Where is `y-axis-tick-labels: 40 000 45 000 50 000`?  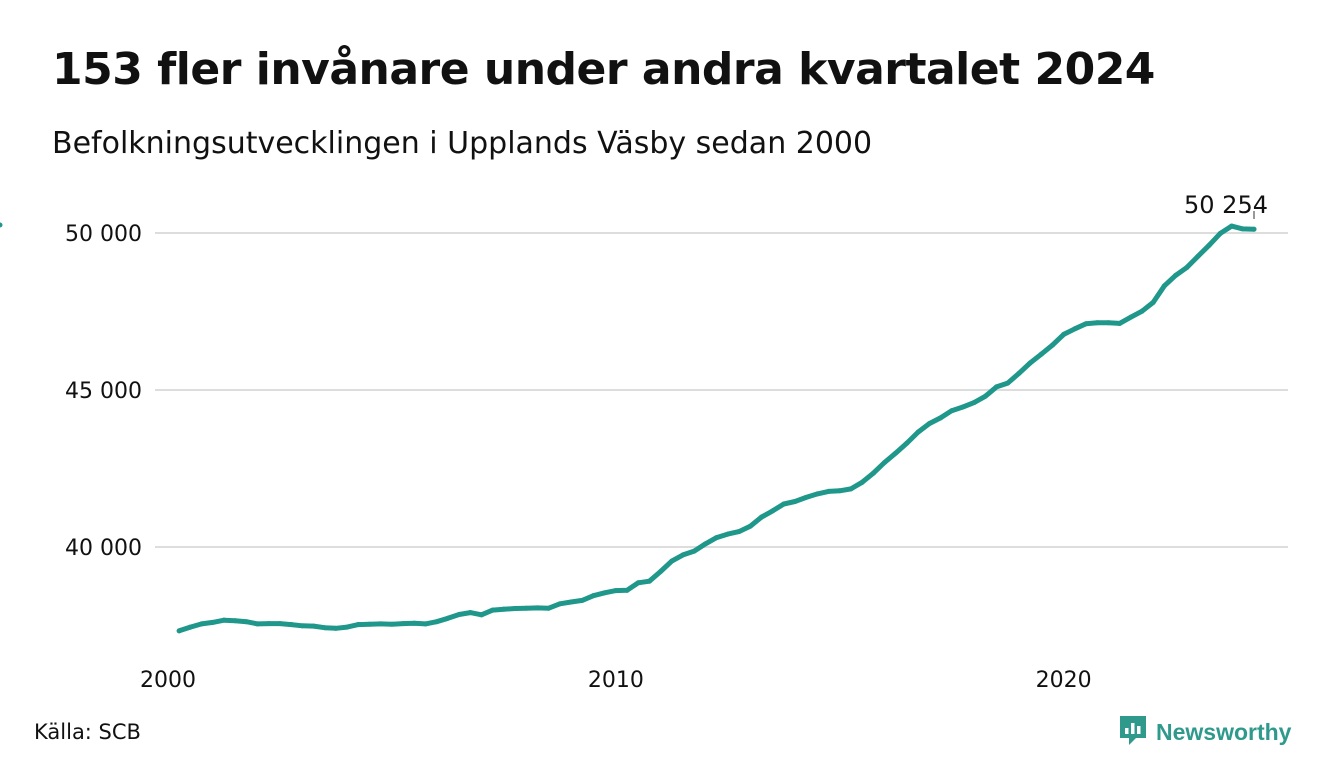
y-axis-tick-labels: 40 000 45 000 50 000 is located at coordinates (103, 391).